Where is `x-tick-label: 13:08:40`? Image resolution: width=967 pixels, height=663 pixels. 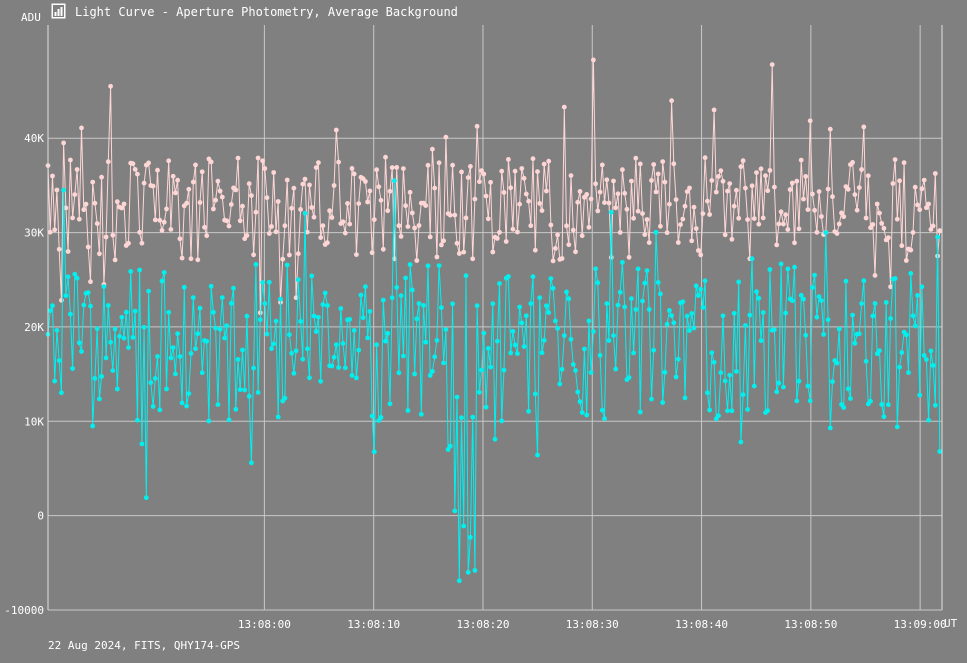
x-tick-label: 13:08:40 is located at coordinates (701, 624).